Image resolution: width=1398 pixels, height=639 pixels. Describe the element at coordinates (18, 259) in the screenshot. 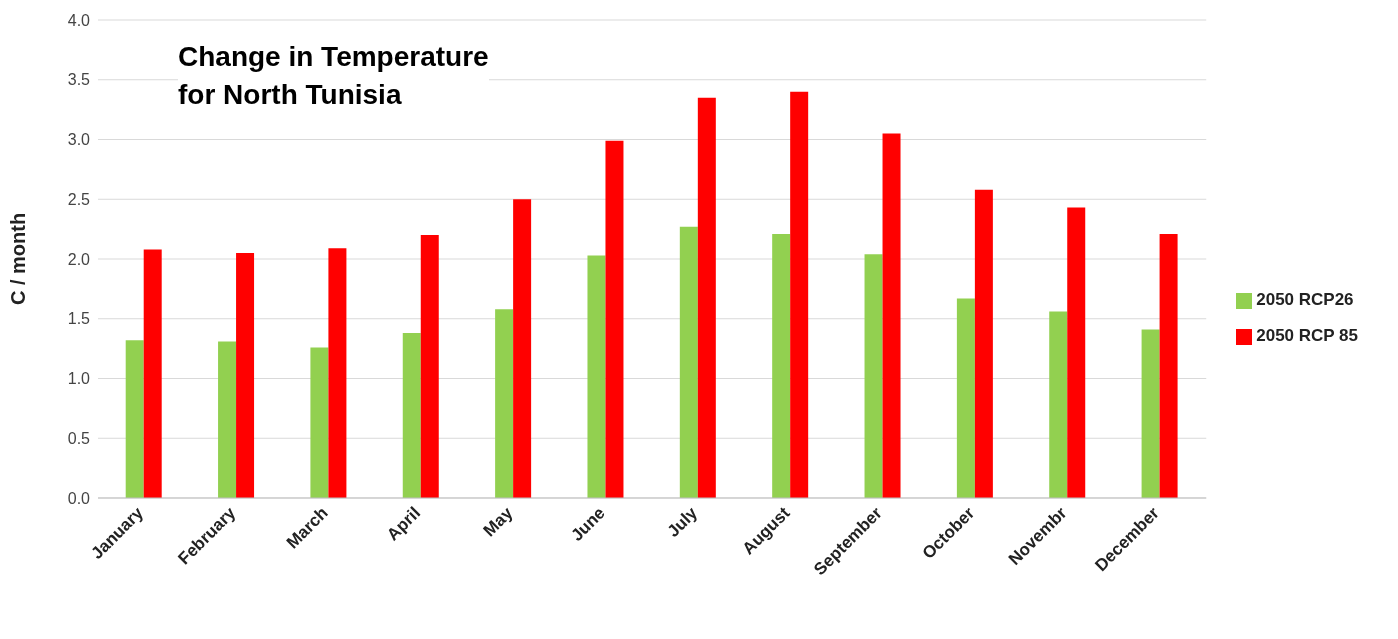

I see `y-axis-title: C / month` at that location.